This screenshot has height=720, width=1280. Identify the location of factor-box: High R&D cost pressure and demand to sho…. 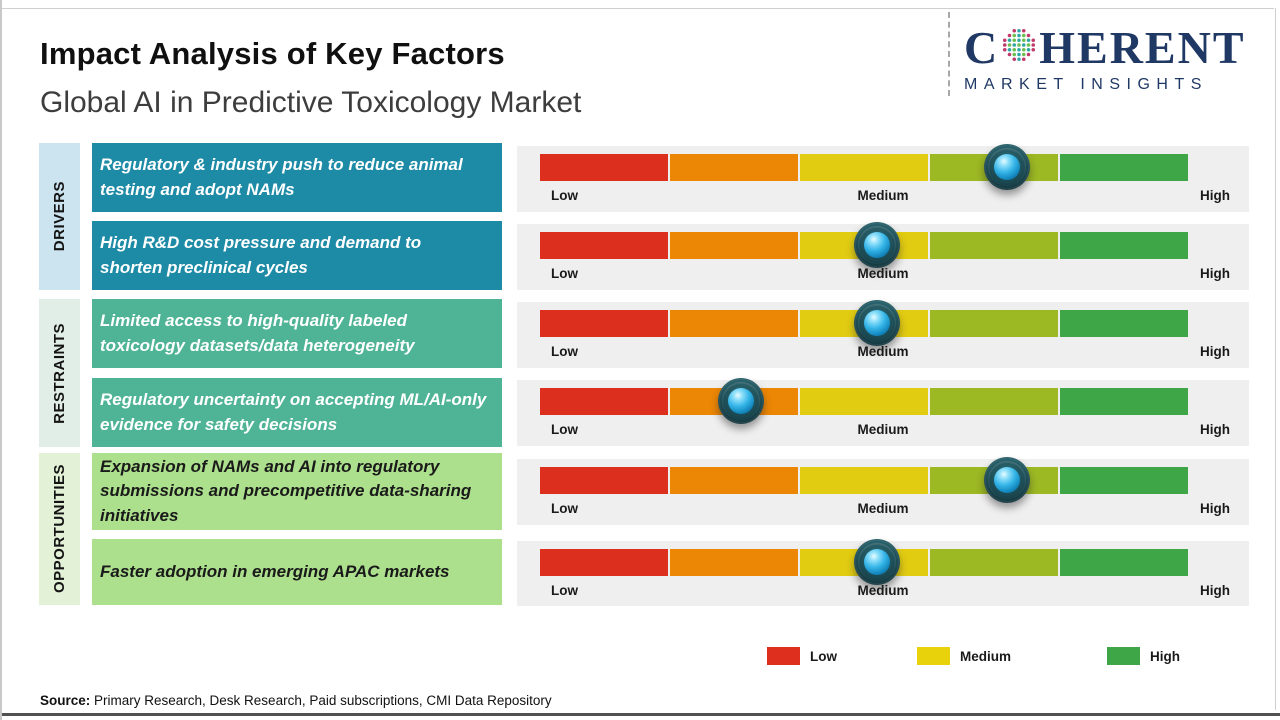
(297, 255).